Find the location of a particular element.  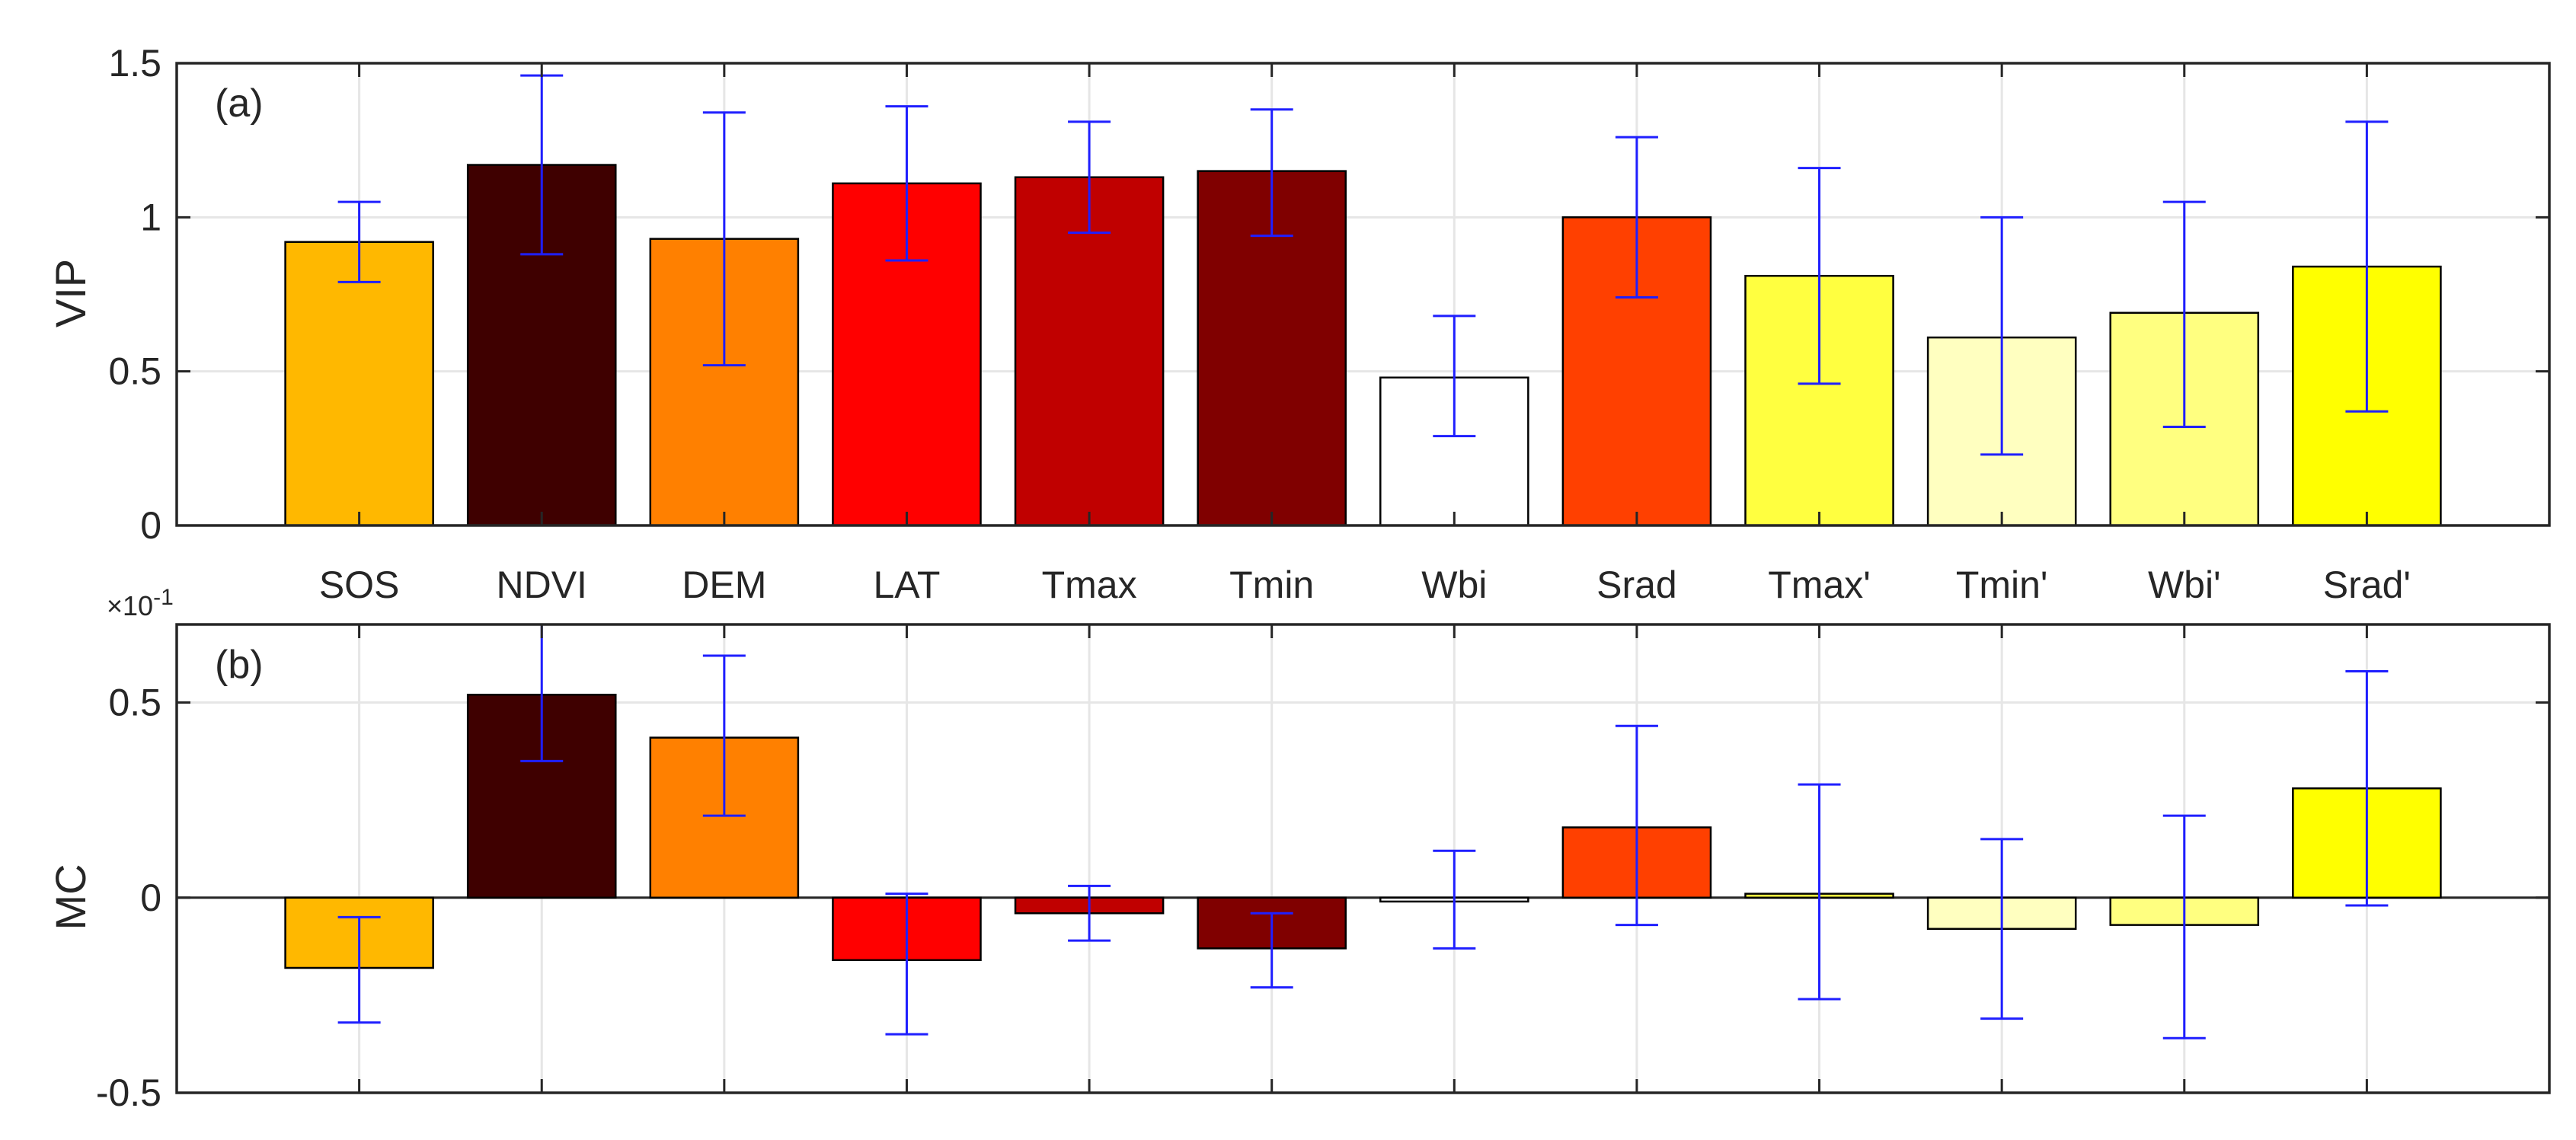

x-tick-label: Tmin is located at coordinates (1271, 585).